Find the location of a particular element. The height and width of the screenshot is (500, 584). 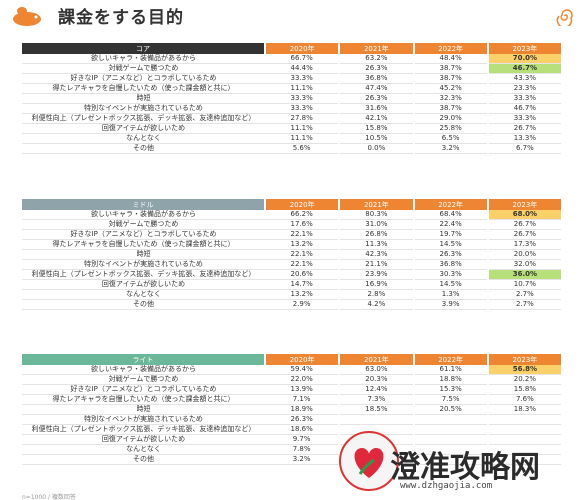

value-cell: 14.5% is located at coordinates (451, 284).